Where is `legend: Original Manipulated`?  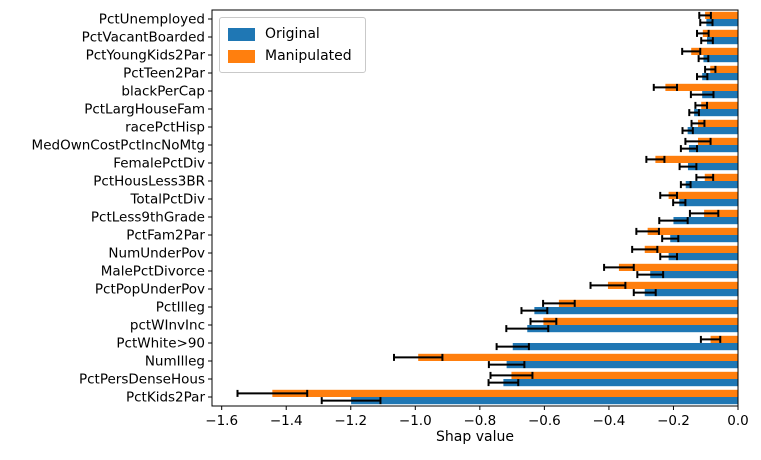 legend: Original Manipulated is located at coordinates (292, 45).